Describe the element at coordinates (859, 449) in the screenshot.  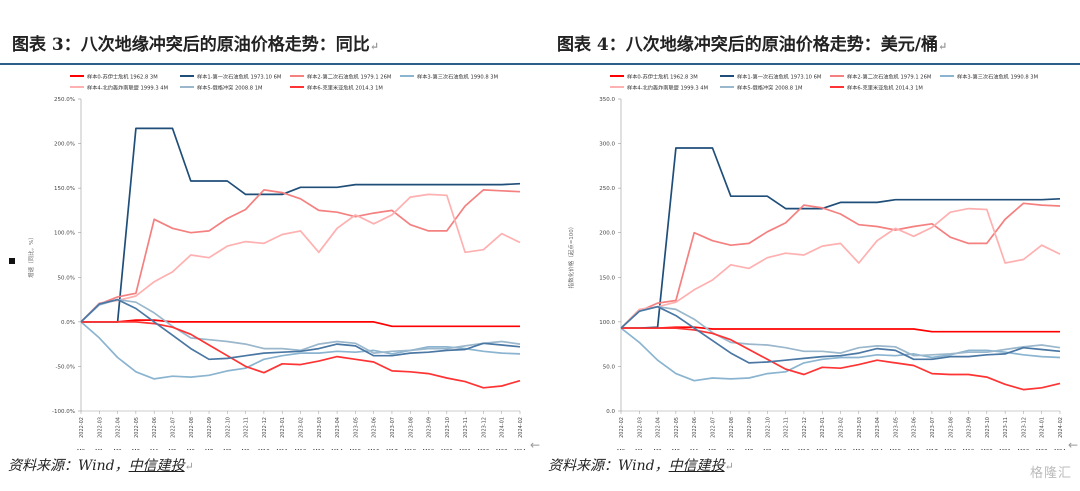
I see `x-month-label: M13` at that location.